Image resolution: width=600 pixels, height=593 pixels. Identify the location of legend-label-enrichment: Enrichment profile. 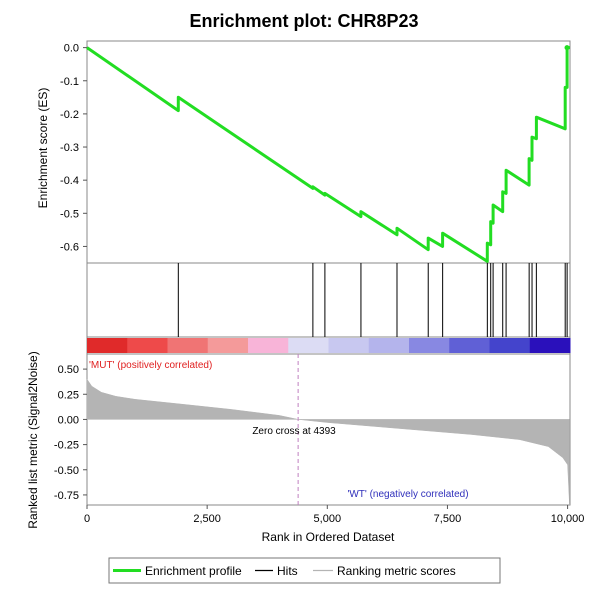
(193, 571).